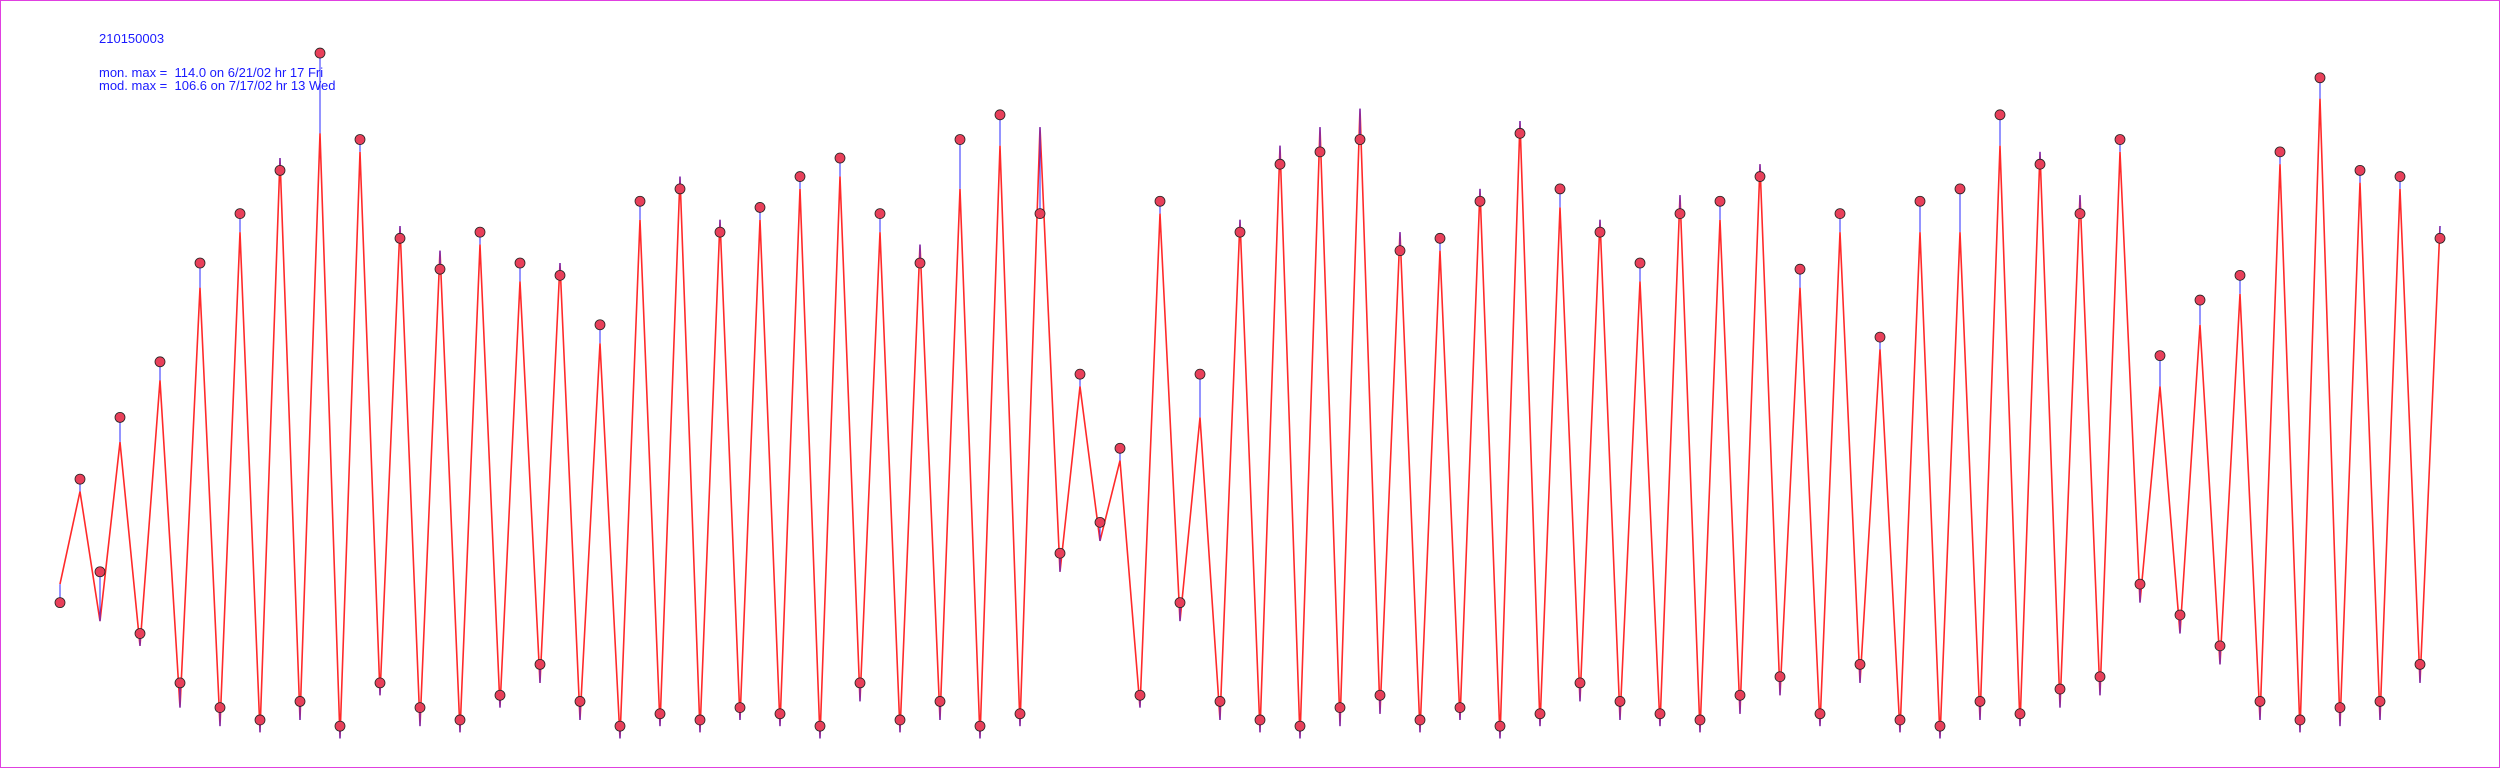  I want to click on chart-title: 210150003, so click(131, 38).